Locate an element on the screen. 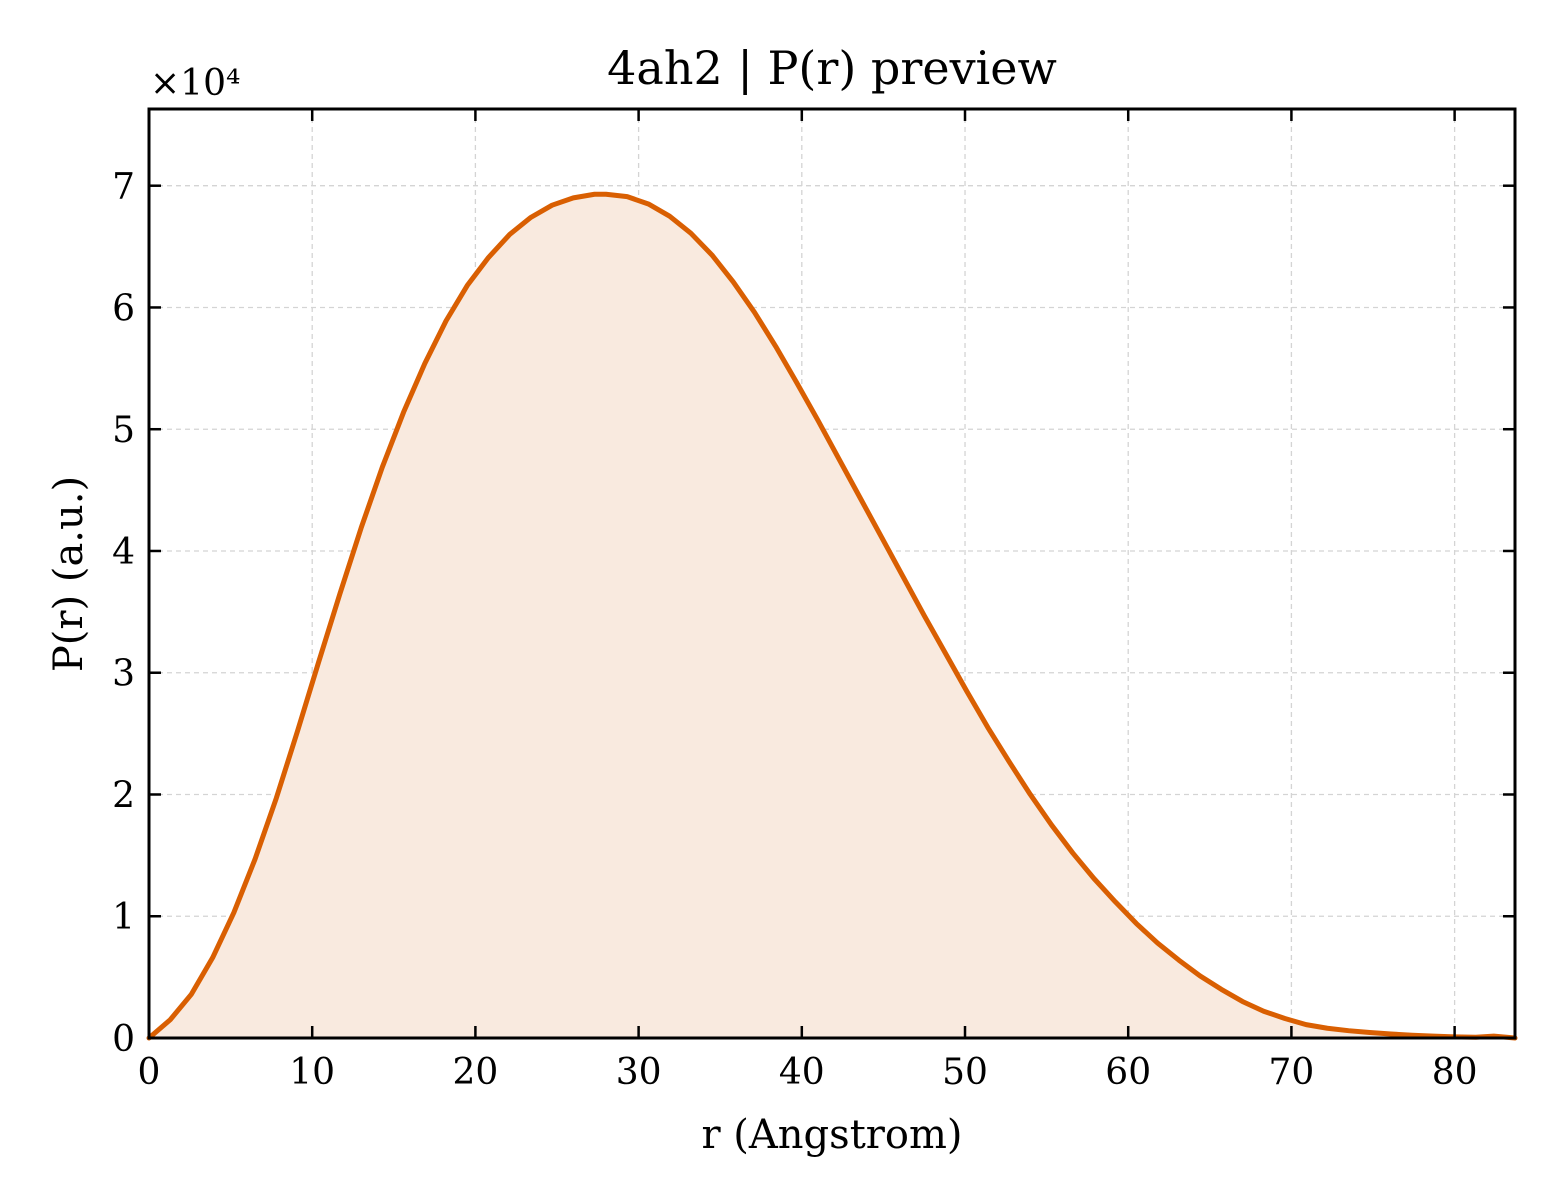 This screenshot has width=1560, height=1200. chart-title: 4ah2 | P(r) preview is located at coordinates (832, 68).